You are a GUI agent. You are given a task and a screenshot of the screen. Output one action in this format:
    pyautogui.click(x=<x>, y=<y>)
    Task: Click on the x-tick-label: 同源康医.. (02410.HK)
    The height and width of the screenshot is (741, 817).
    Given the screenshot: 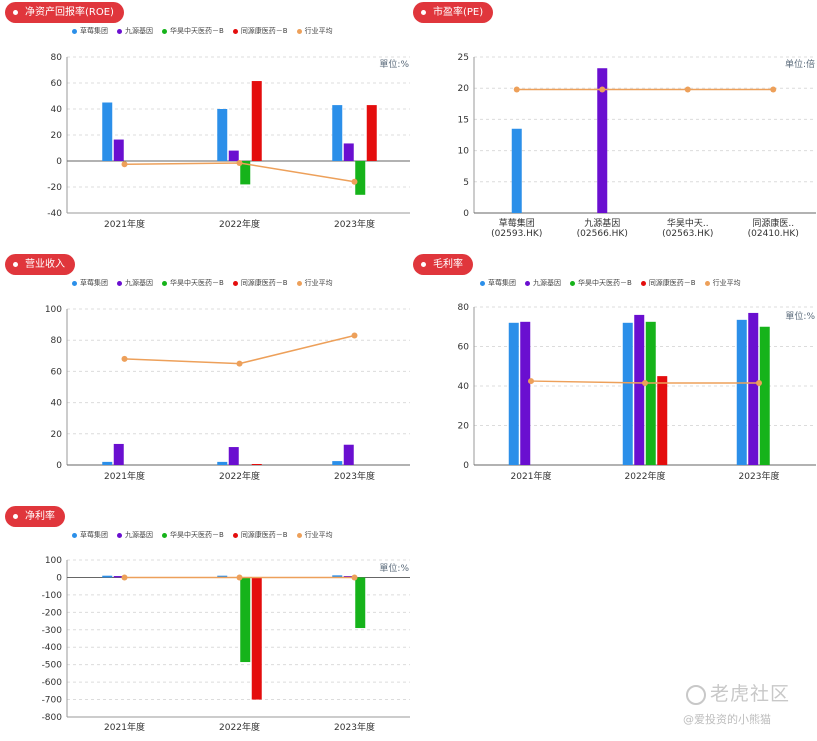 What is the action you would take?
    pyautogui.click(x=773, y=228)
    